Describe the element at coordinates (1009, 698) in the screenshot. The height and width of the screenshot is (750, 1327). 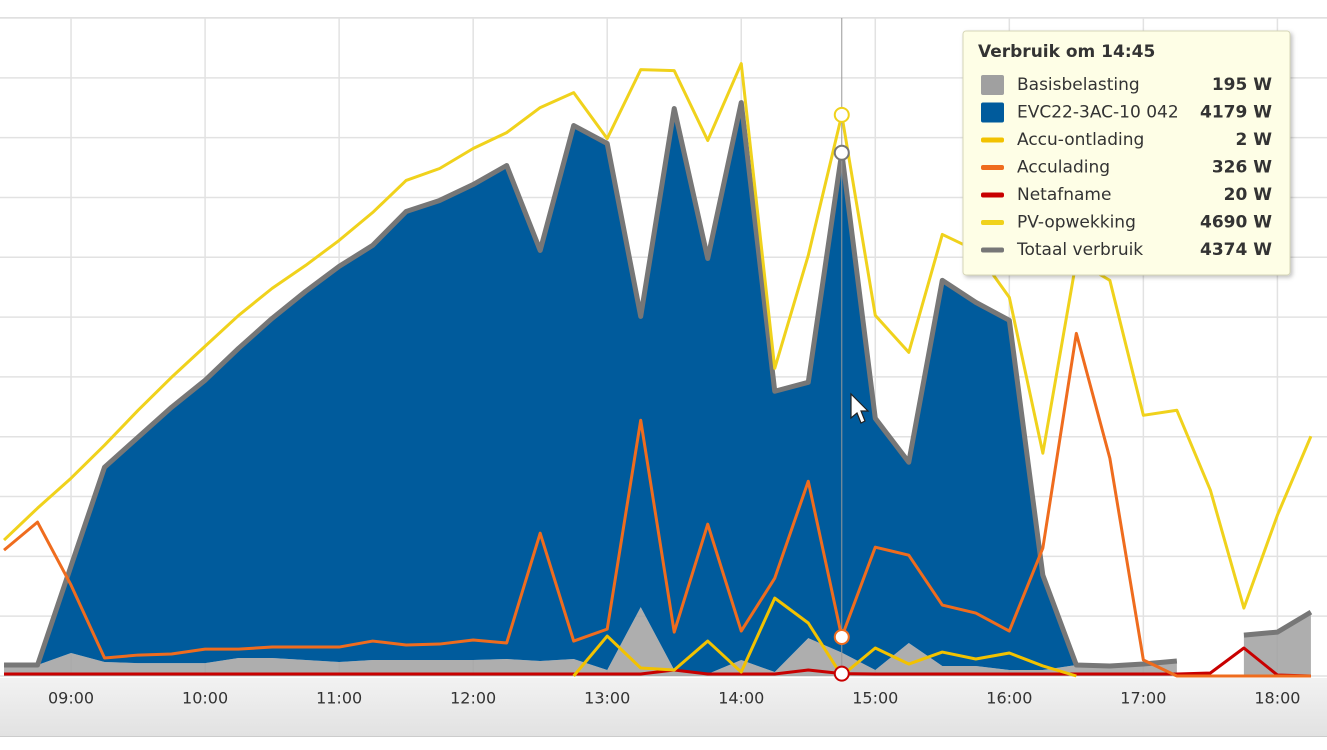
I see `x-tick-label: 16:00` at that location.